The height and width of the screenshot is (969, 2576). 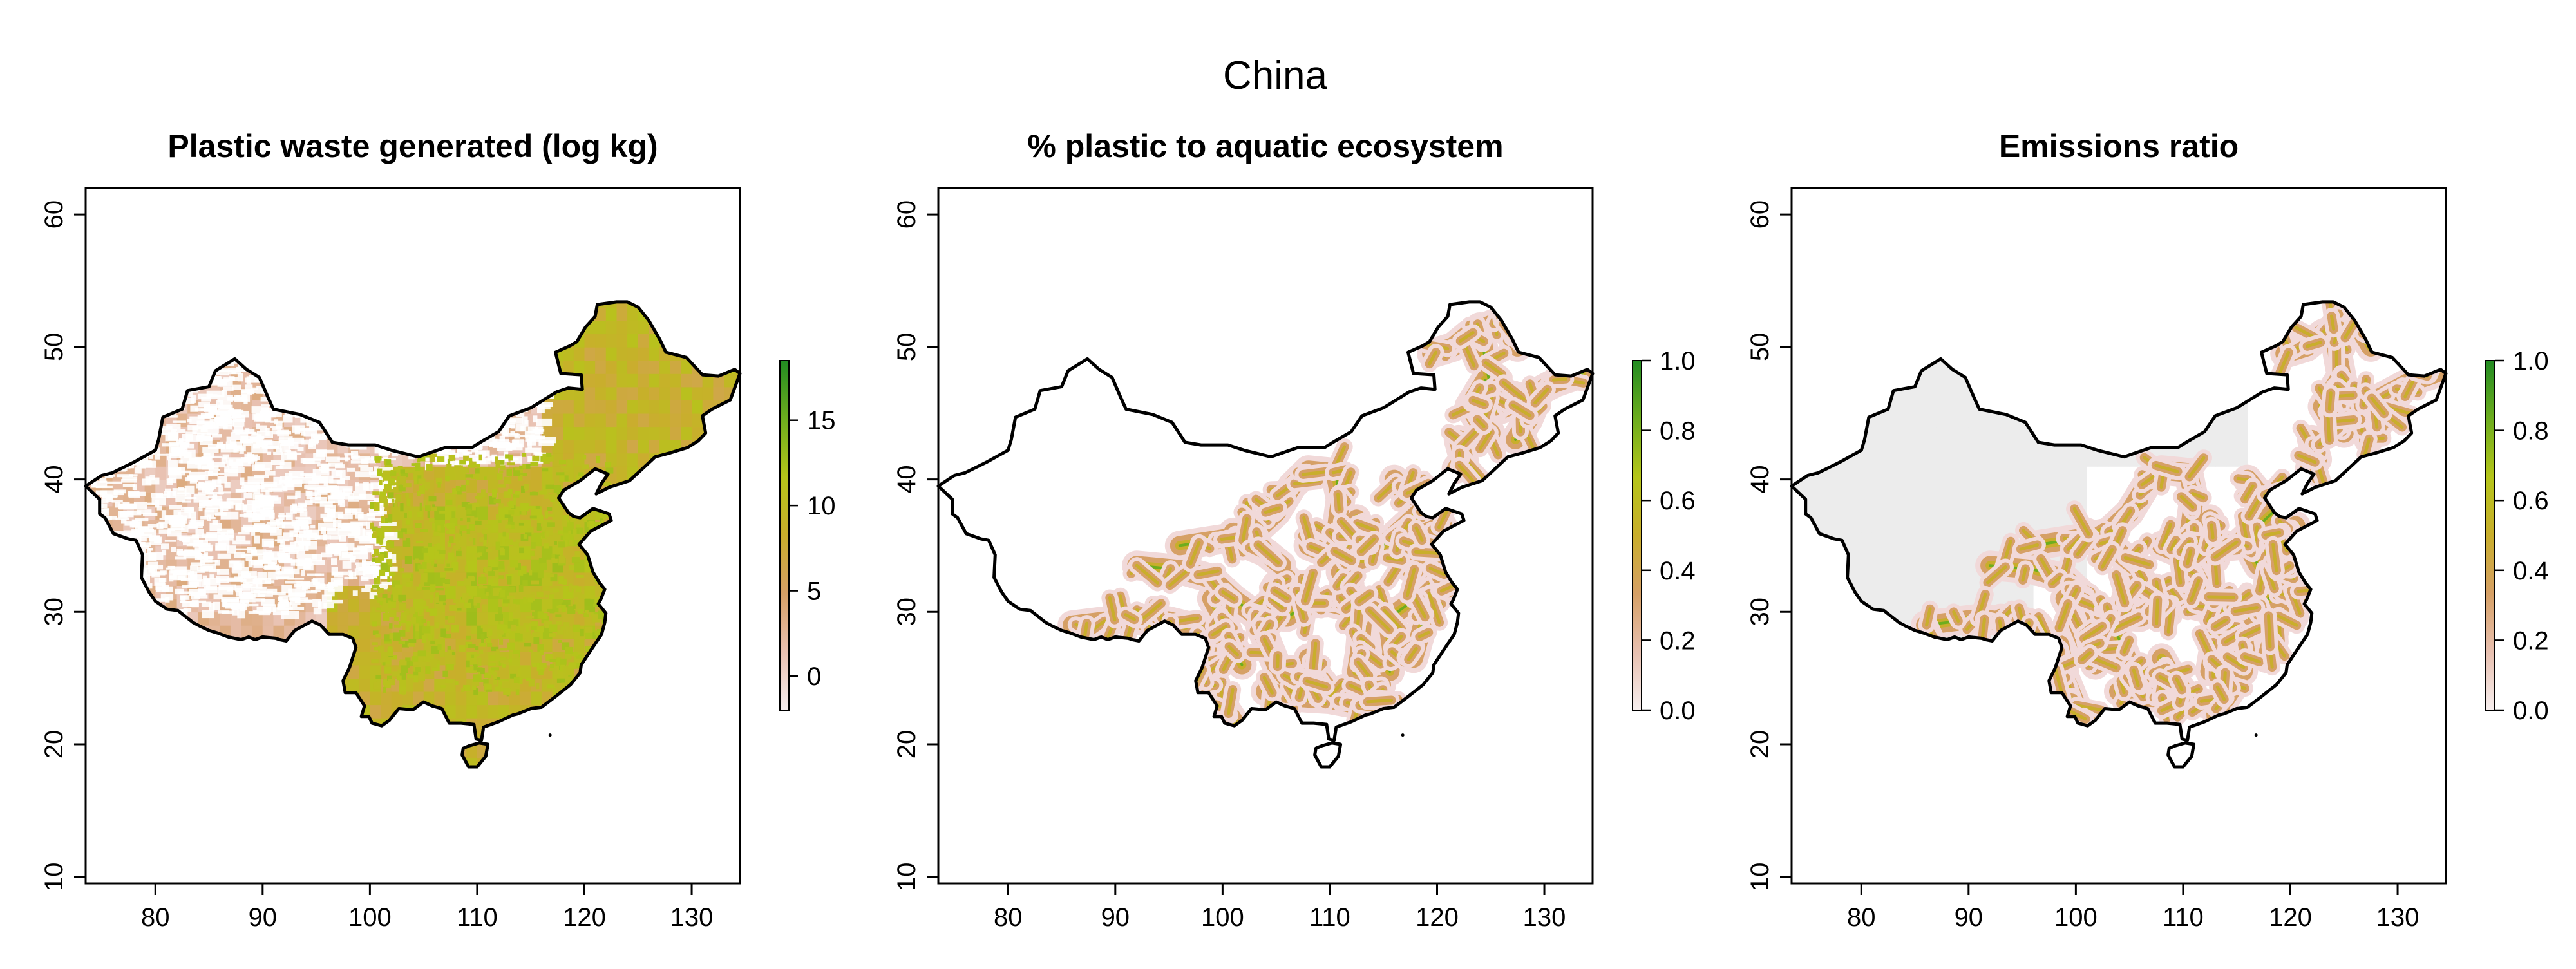 I want to click on figure-title: China, so click(x=1275, y=76).